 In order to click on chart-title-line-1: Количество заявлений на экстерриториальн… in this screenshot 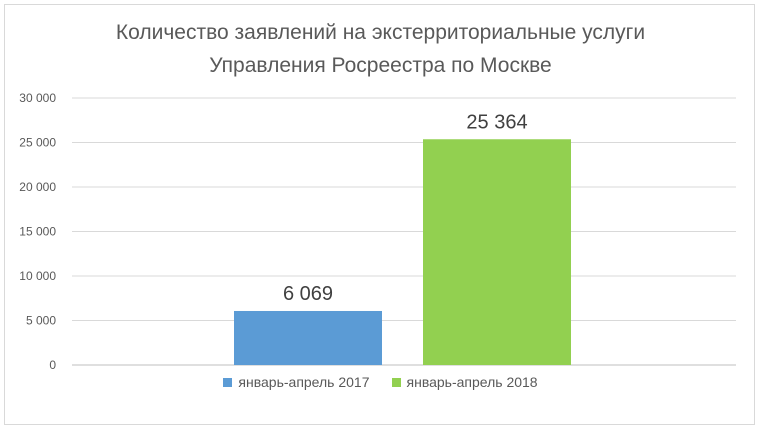, I will do `click(380, 32)`.